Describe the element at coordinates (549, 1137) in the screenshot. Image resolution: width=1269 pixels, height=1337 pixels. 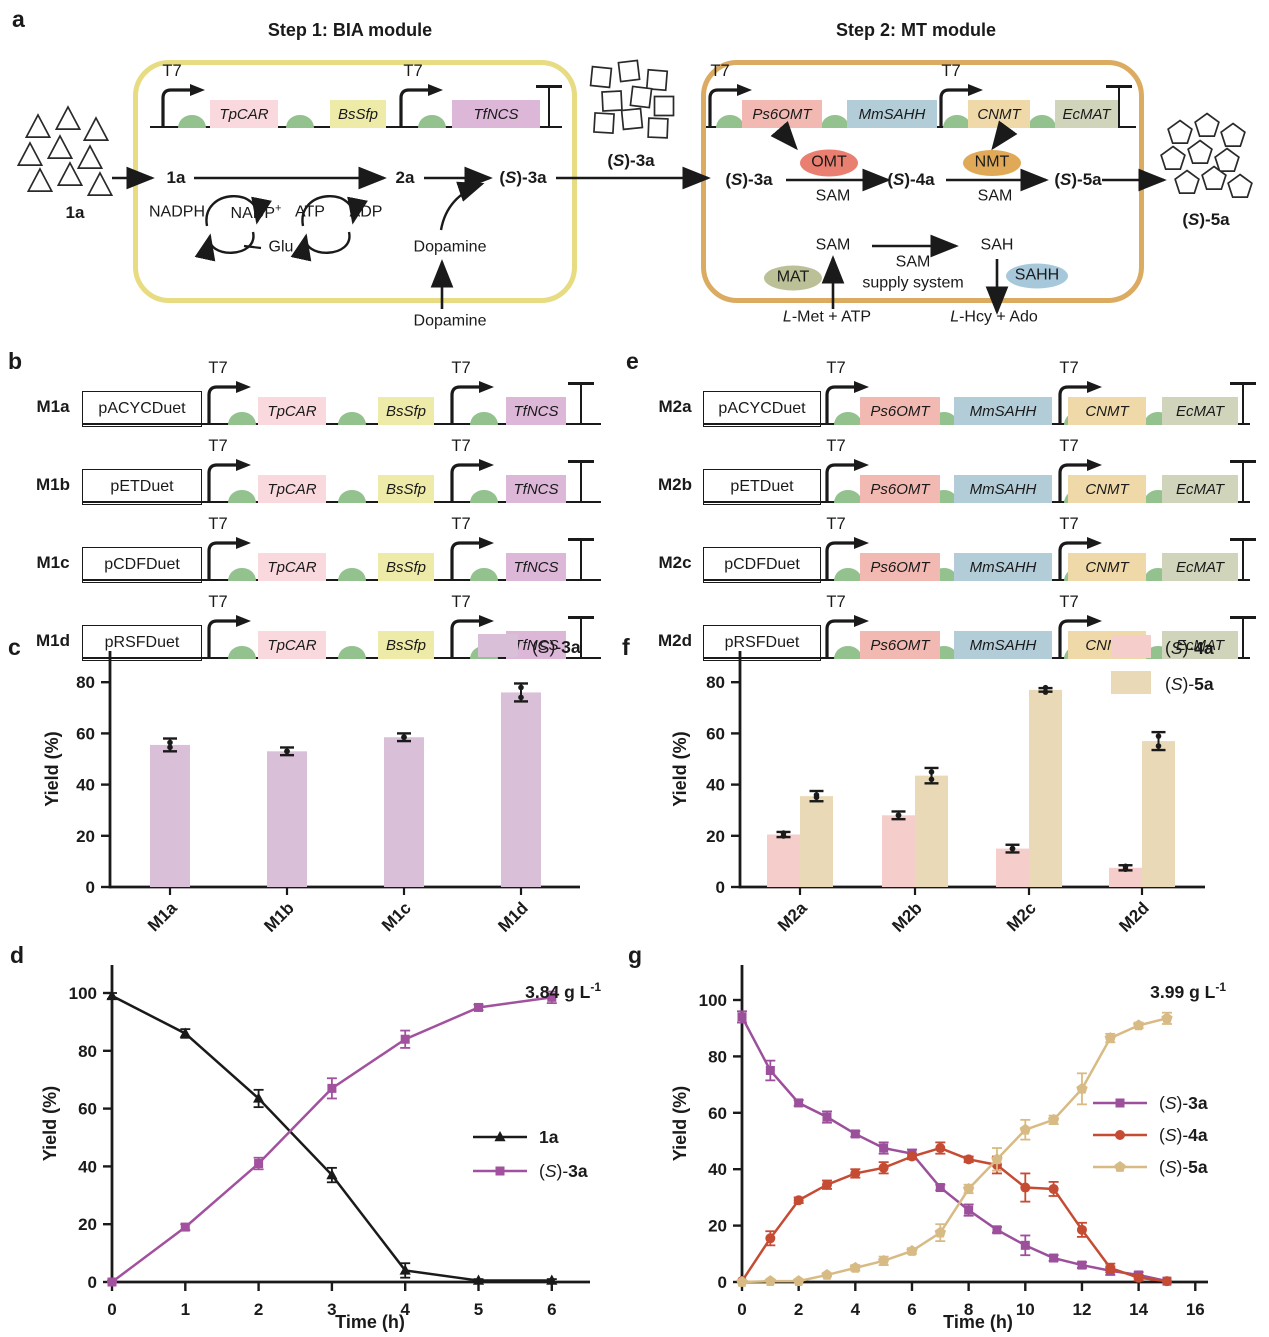
I see `legend-label-1a: 1a` at that location.